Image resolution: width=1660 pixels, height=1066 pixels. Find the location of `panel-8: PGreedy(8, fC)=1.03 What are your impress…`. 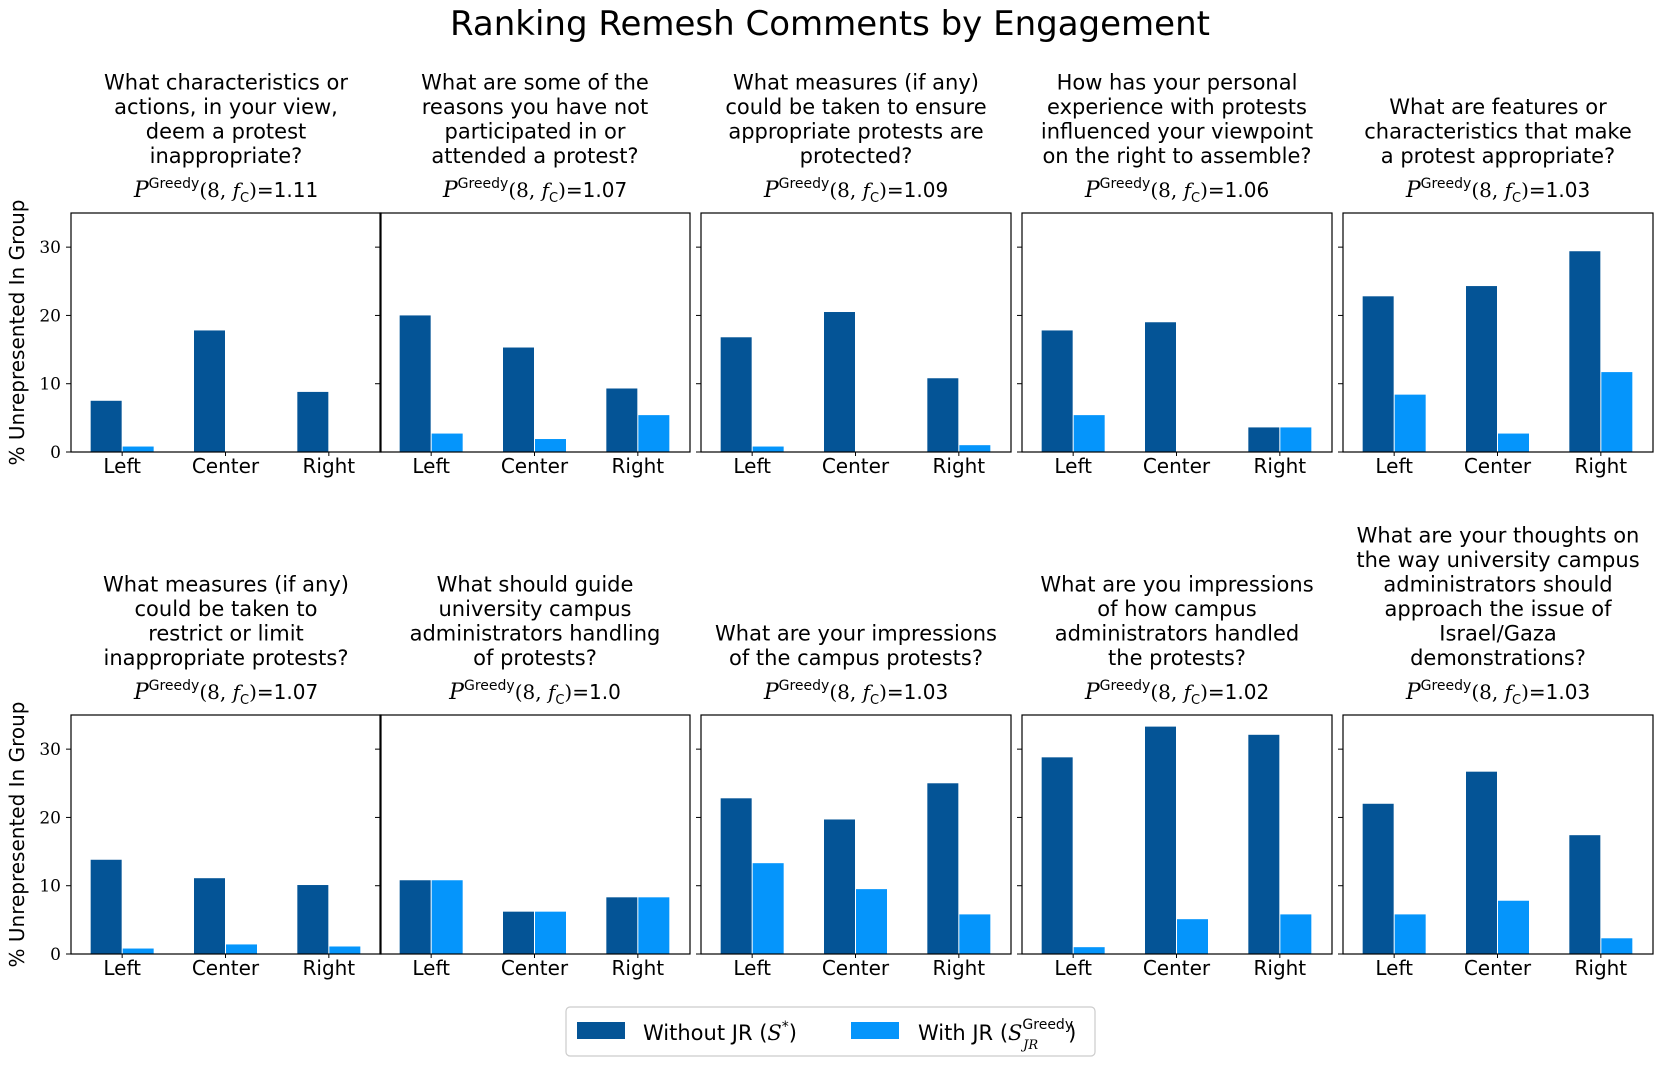

panel-8: PGreedy(8, fC)=1.03 What are your impress… is located at coordinates (854, 801).